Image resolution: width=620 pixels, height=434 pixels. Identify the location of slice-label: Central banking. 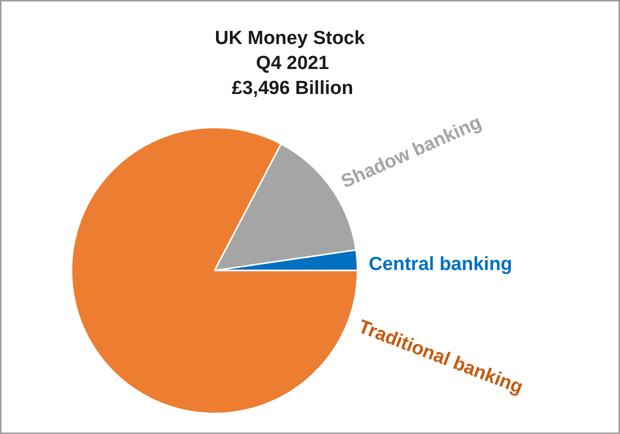
(440, 264).